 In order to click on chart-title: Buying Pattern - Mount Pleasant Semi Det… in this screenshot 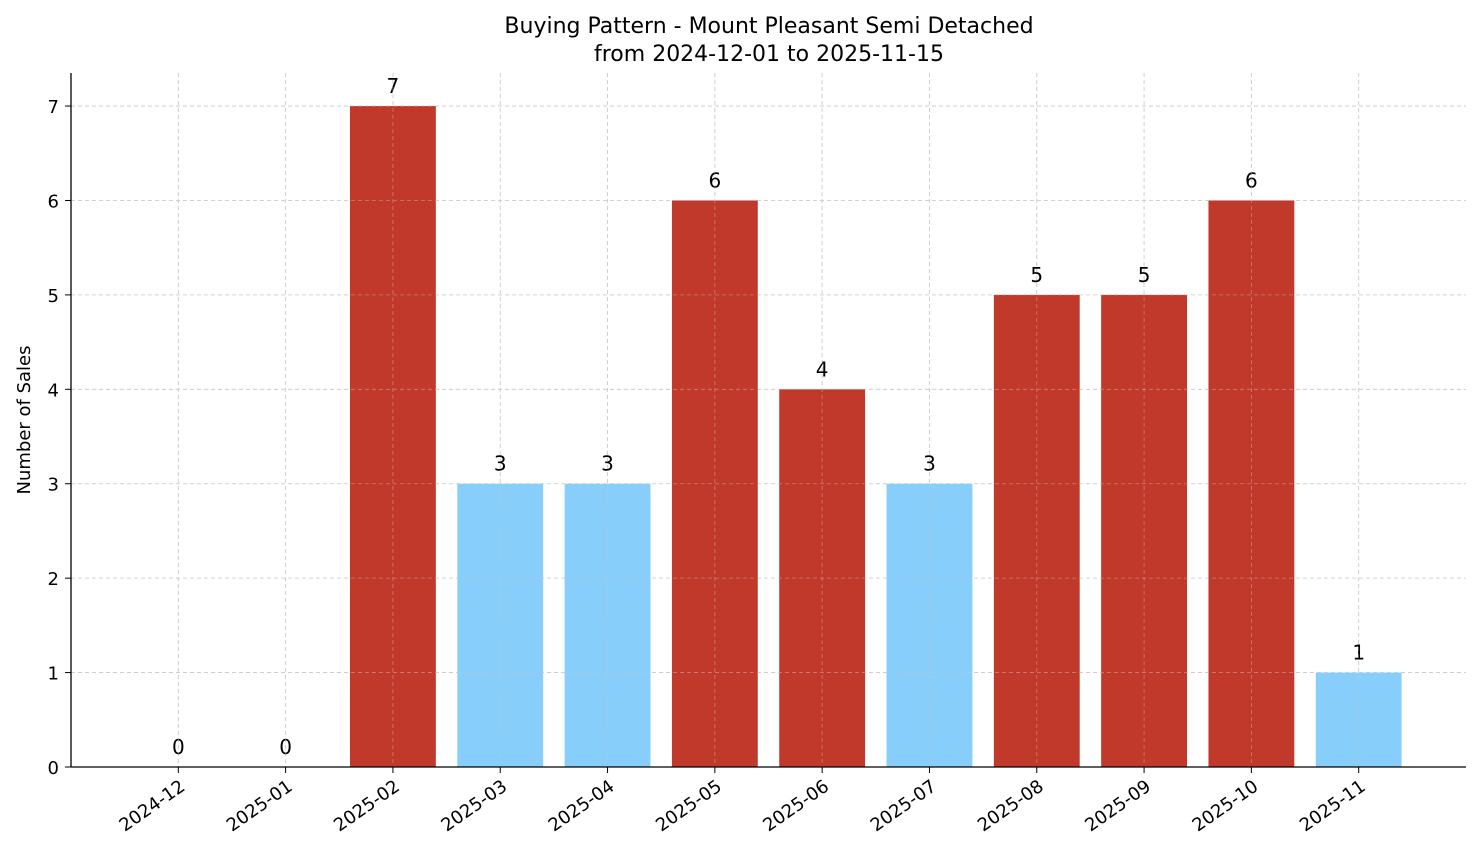, I will do `click(768, 26)`.